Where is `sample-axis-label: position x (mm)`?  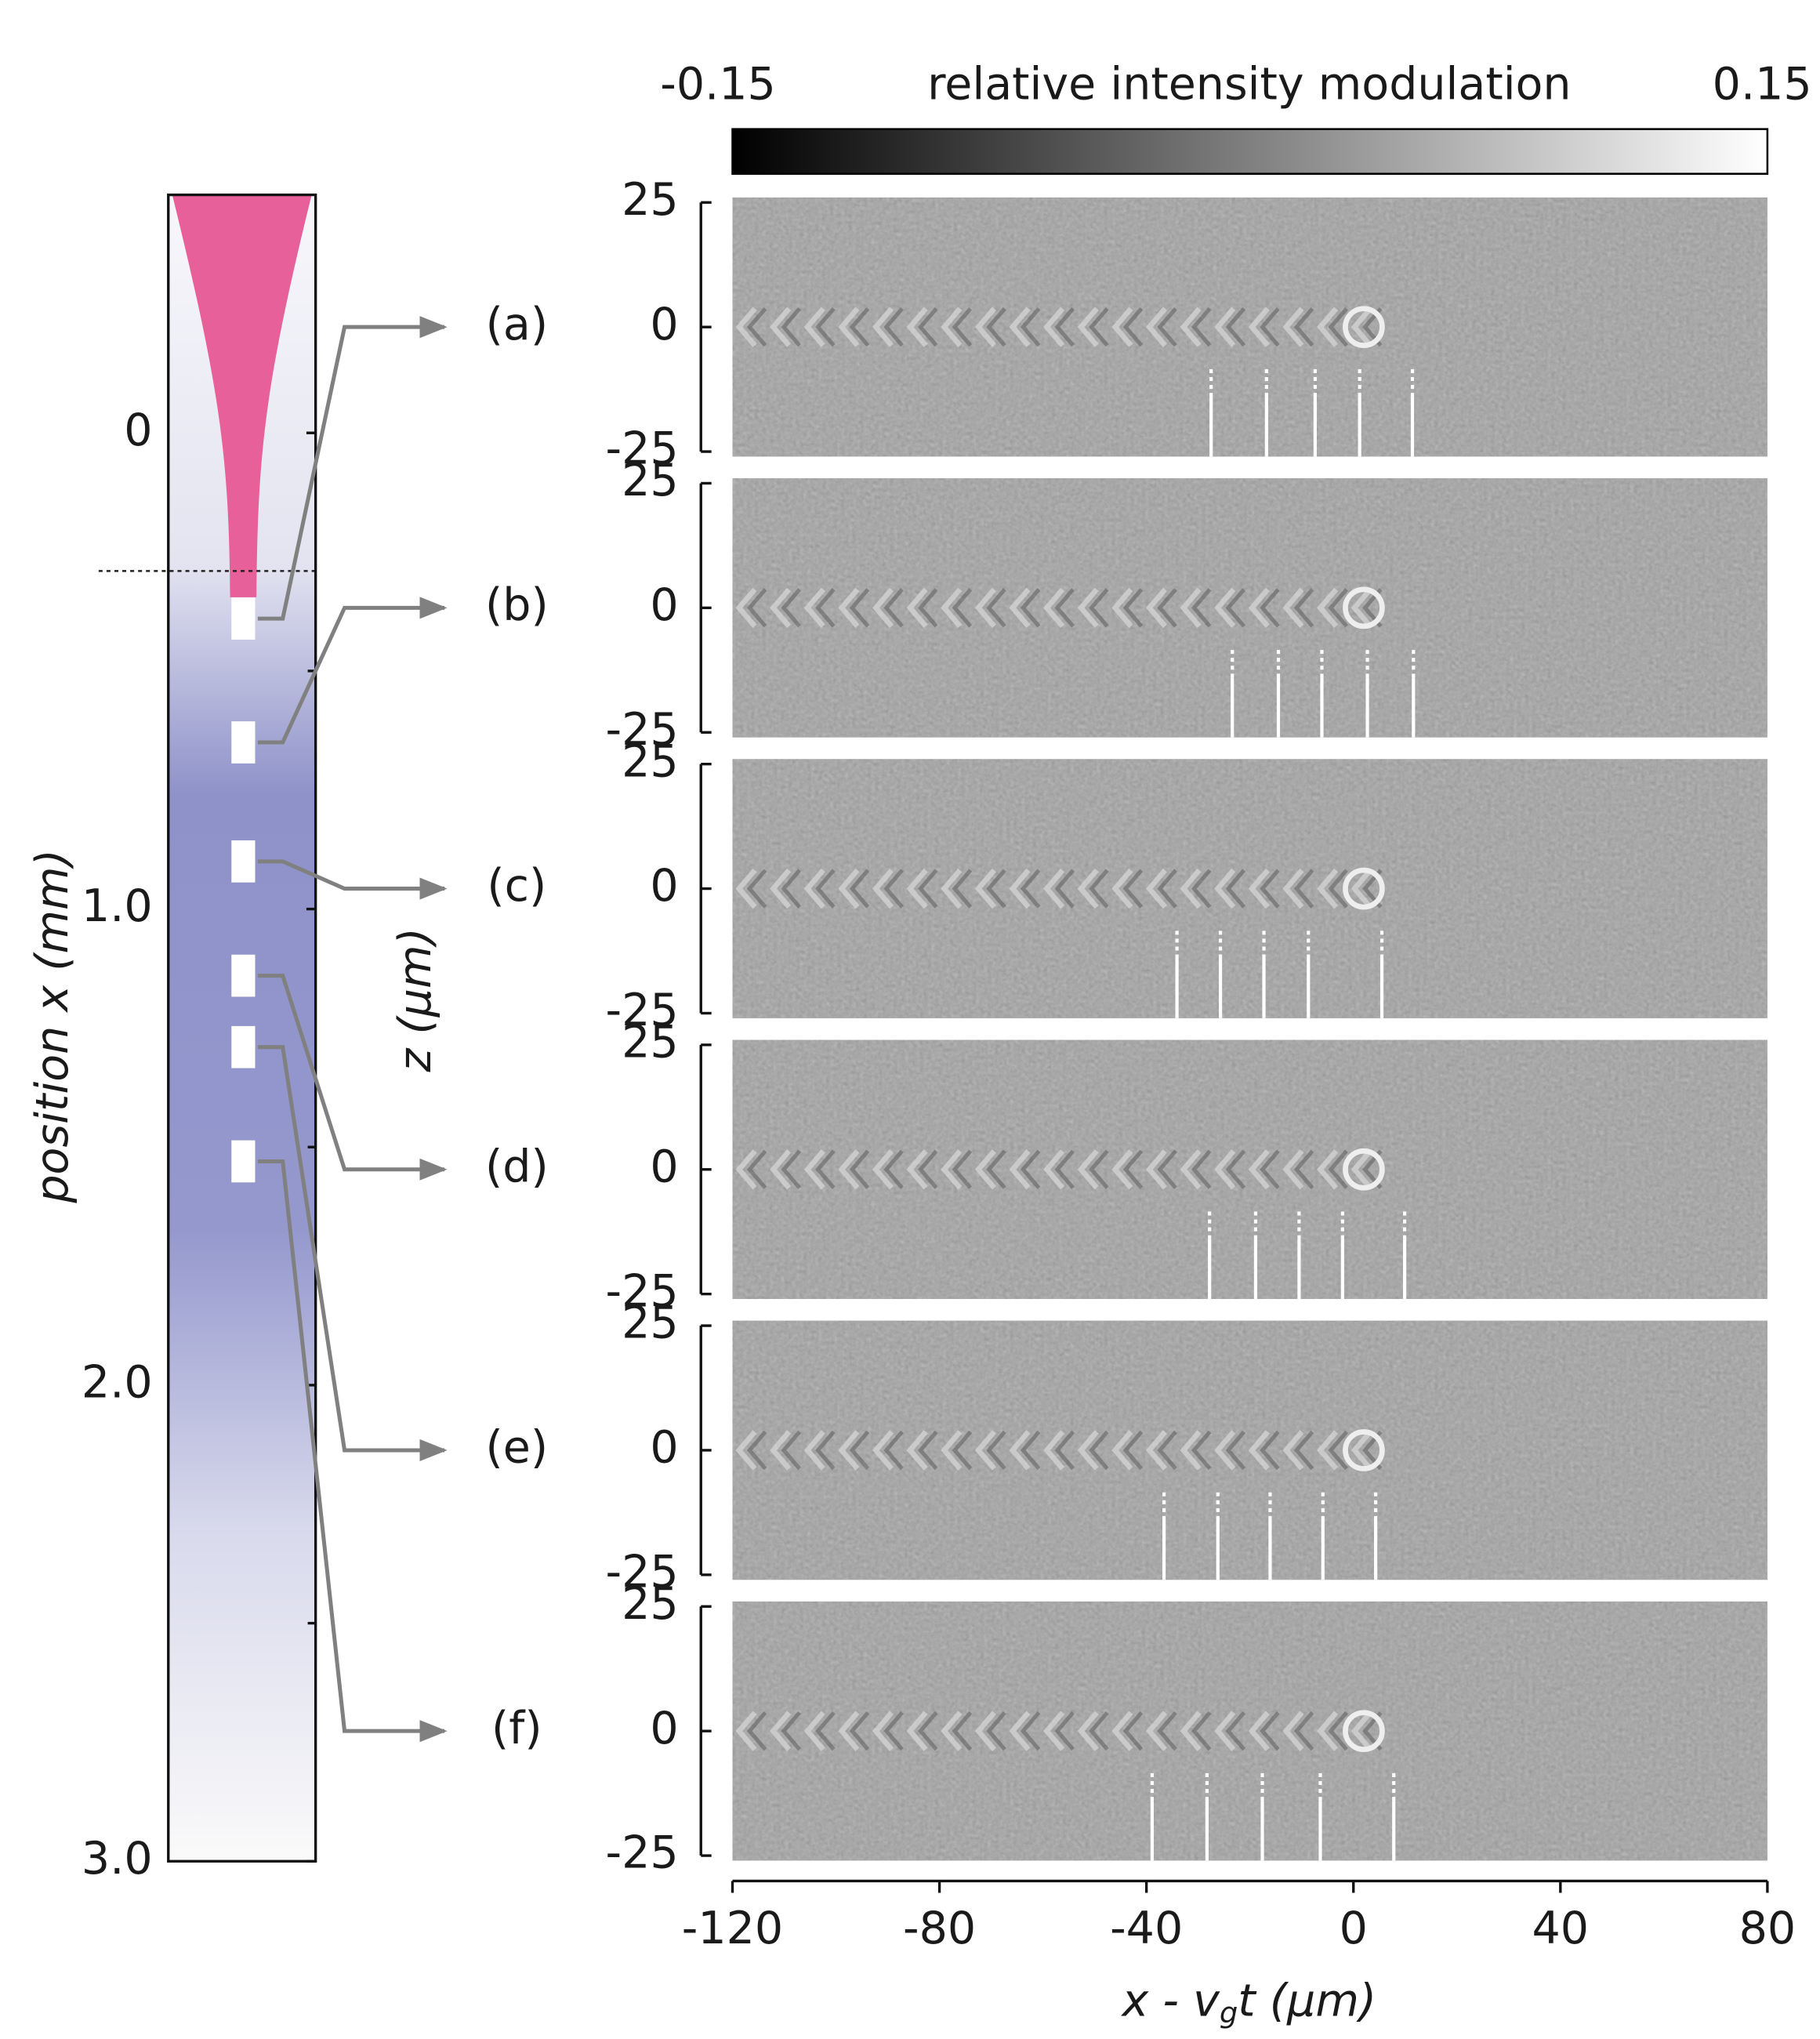
sample-axis-label: position x (mm) is located at coordinates (52, 1026).